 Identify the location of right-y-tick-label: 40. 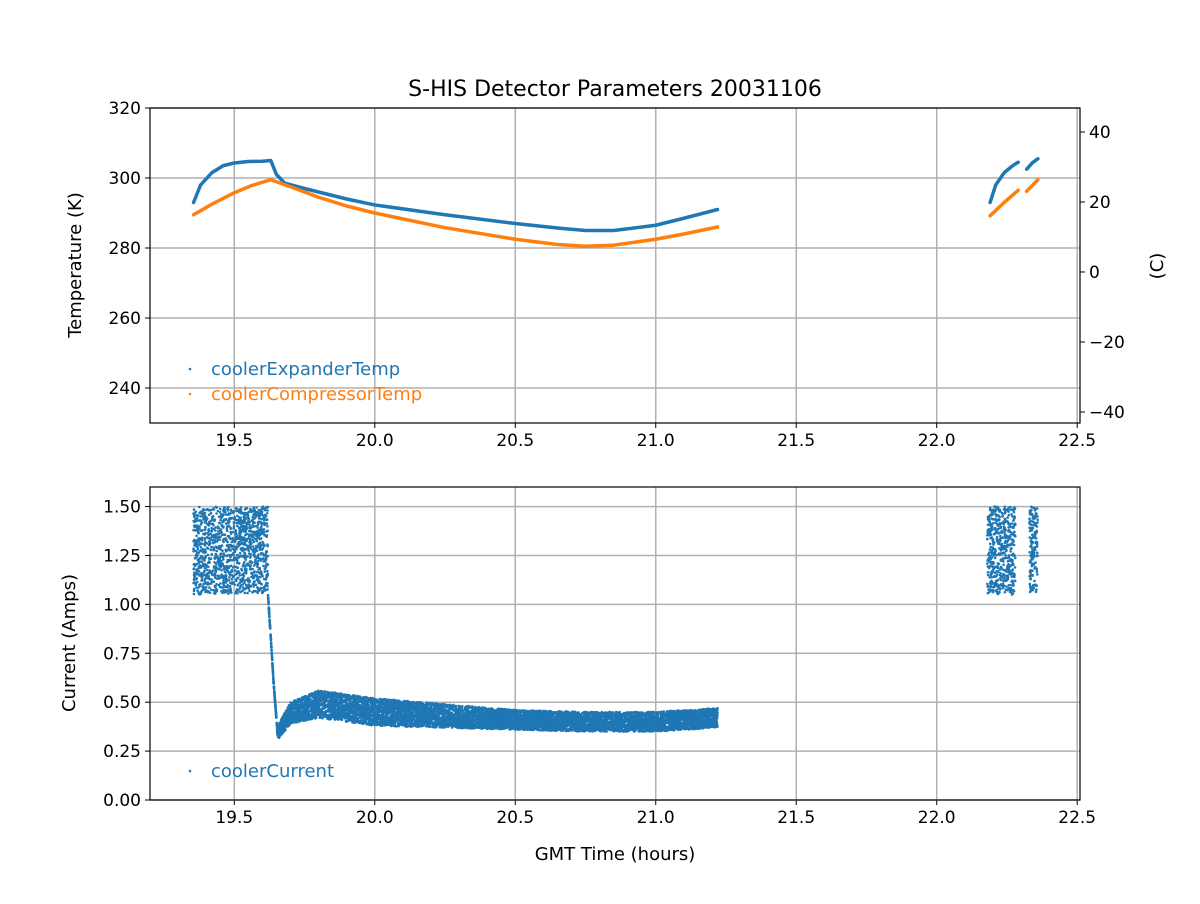
(1100, 133).